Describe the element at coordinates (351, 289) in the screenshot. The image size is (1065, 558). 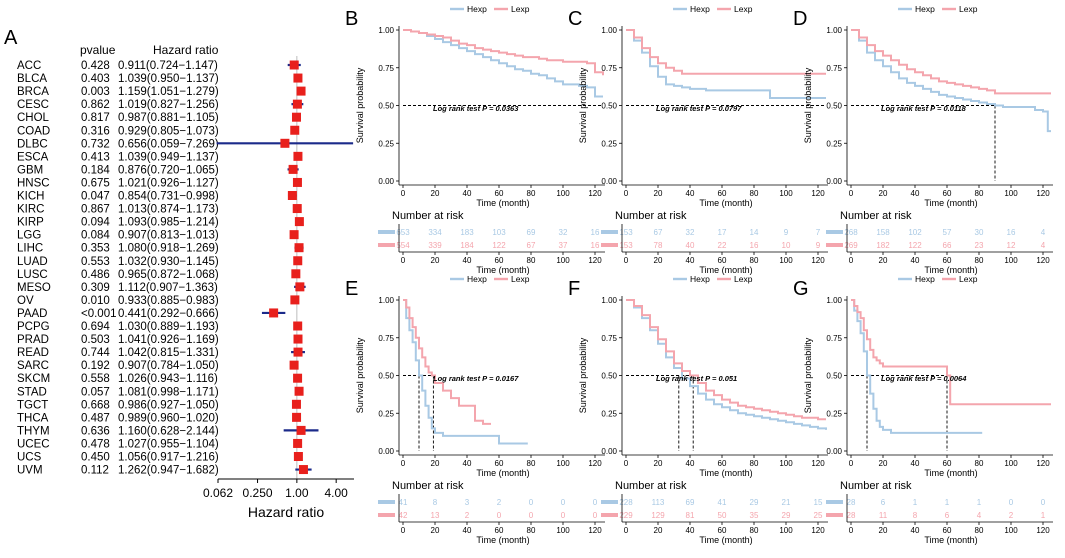
I see `panel-label: E` at that location.